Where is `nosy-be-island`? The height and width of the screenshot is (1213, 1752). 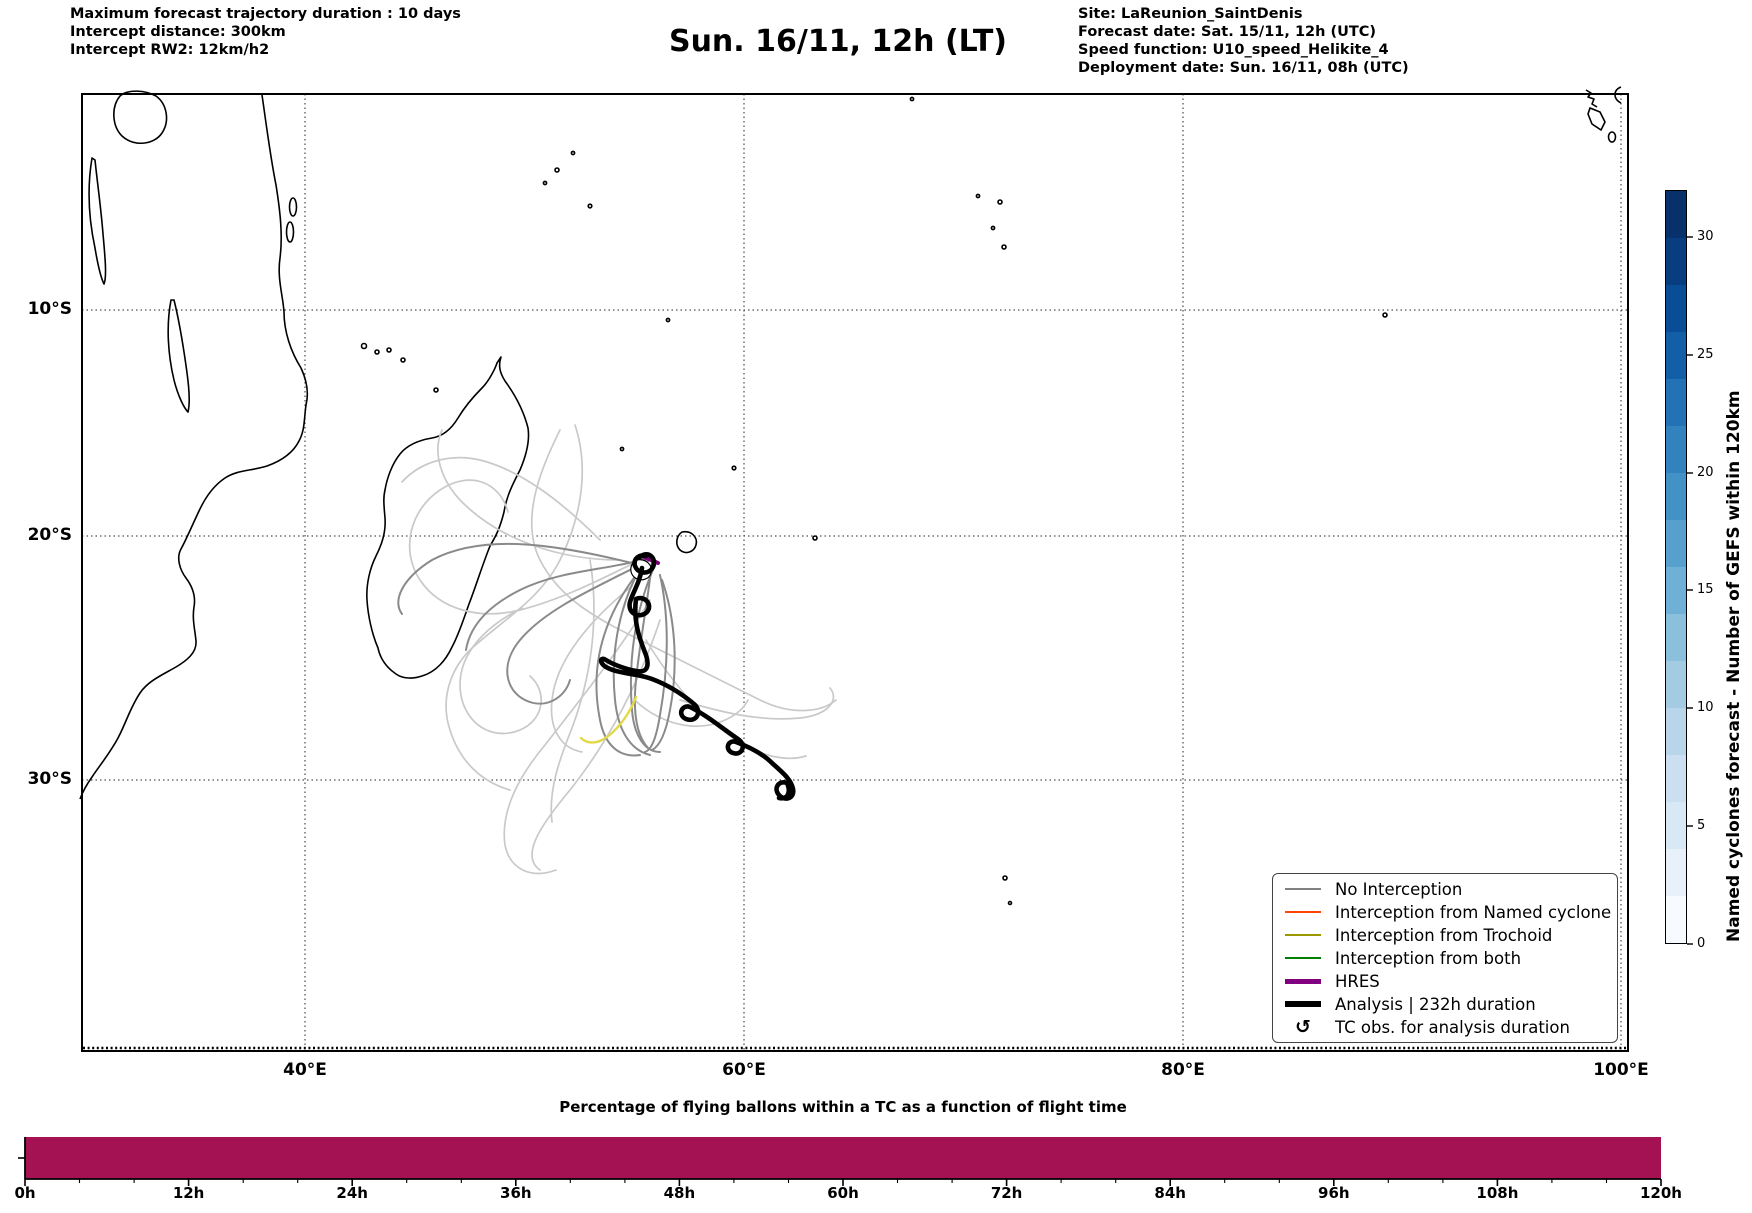
nosy-be-island is located at coordinates (436, 390).